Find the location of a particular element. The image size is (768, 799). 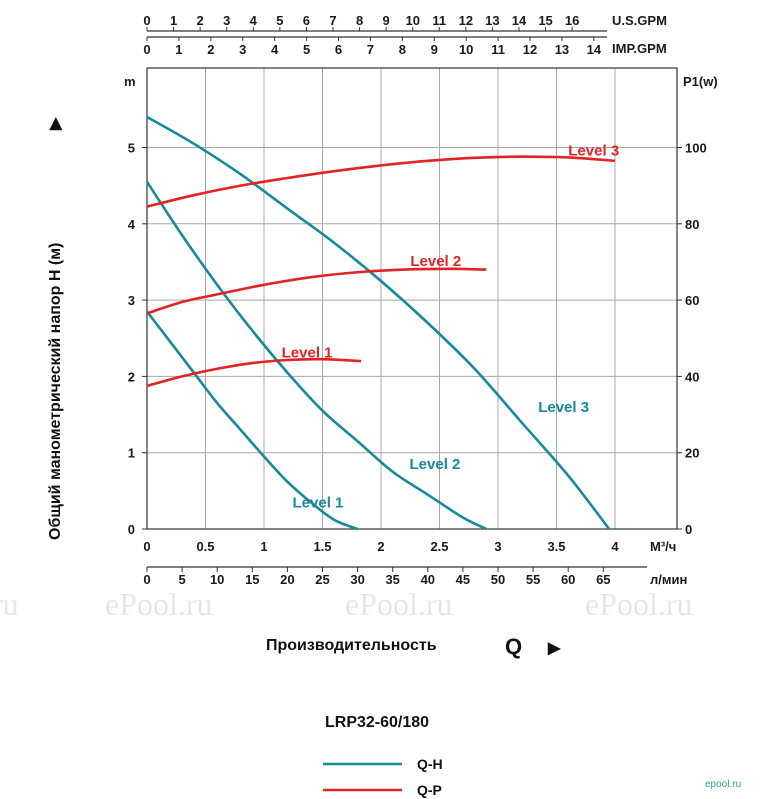

bottom-tick-label: 3.5 is located at coordinates (556, 546).